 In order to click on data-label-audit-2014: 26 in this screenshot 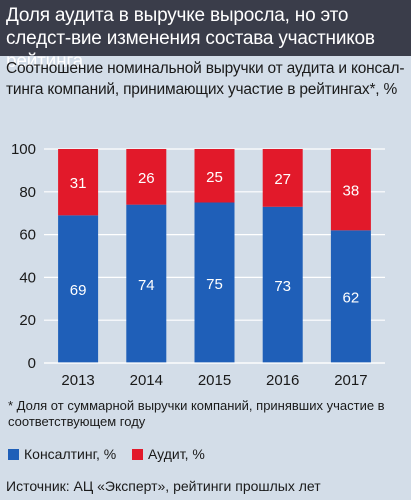, I will do `click(146, 178)`.